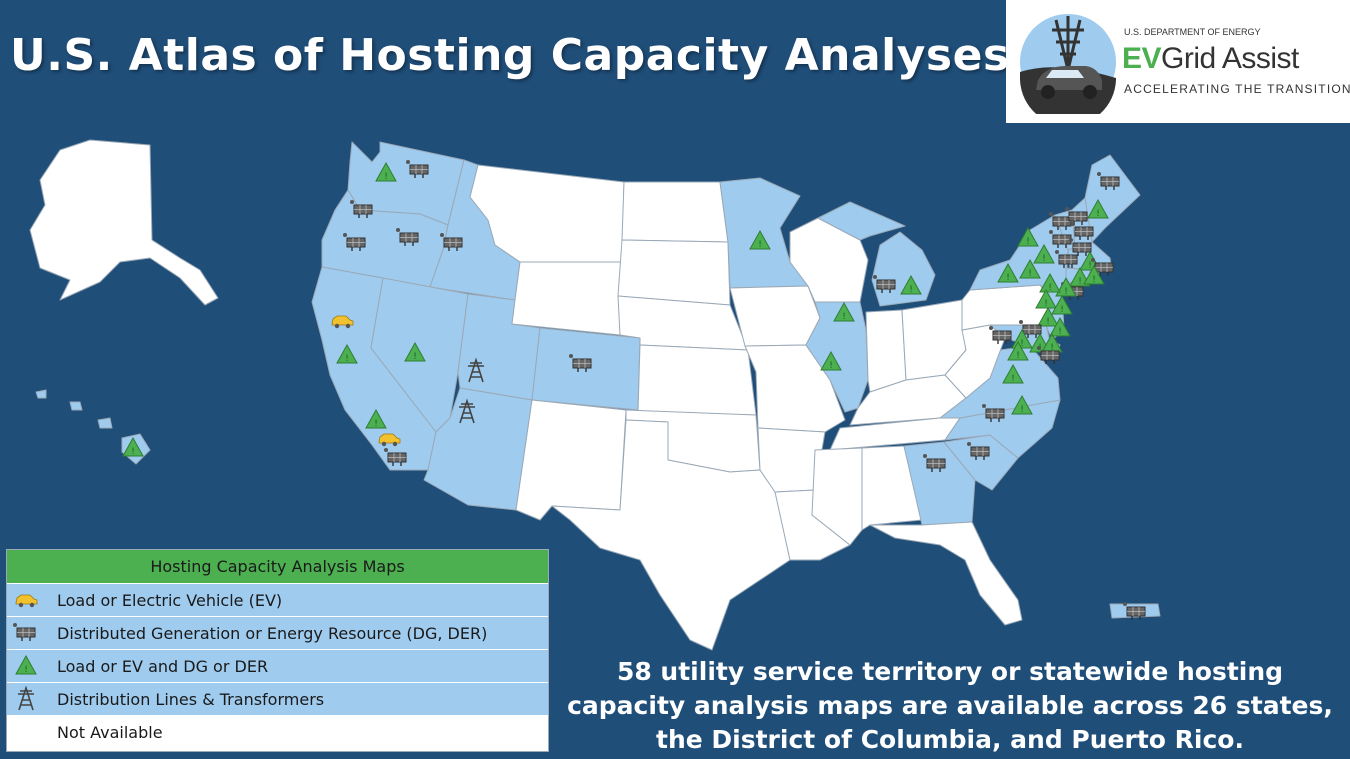 The height and width of the screenshot is (759, 1350). Describe the element at coordinates (567, 298) in the screenshot. I see `state-wyoming` at that location.